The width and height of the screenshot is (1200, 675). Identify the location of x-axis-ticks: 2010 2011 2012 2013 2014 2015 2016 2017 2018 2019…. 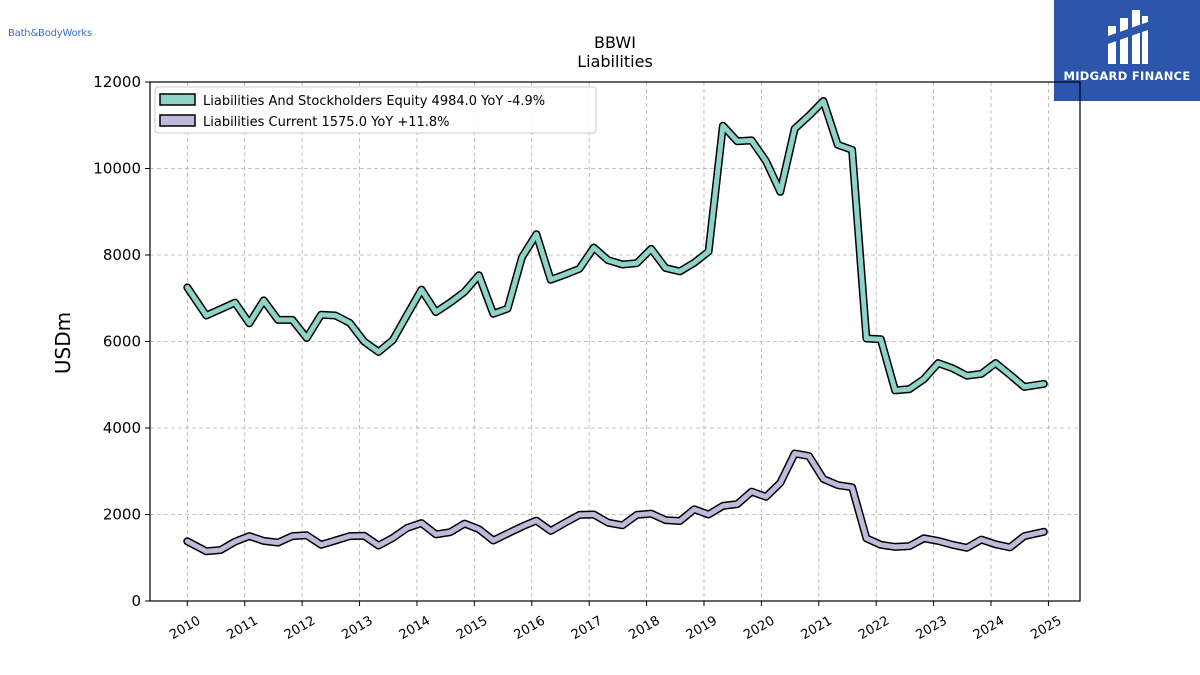
(615, 622).